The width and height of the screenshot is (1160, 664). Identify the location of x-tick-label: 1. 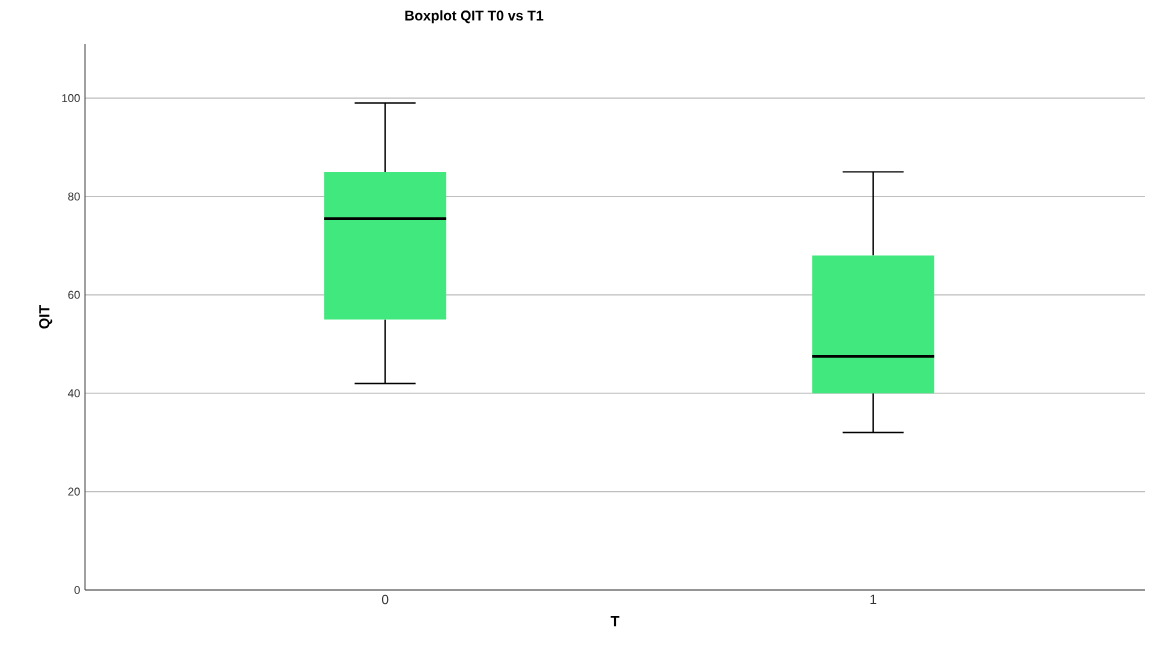
(873, 599).